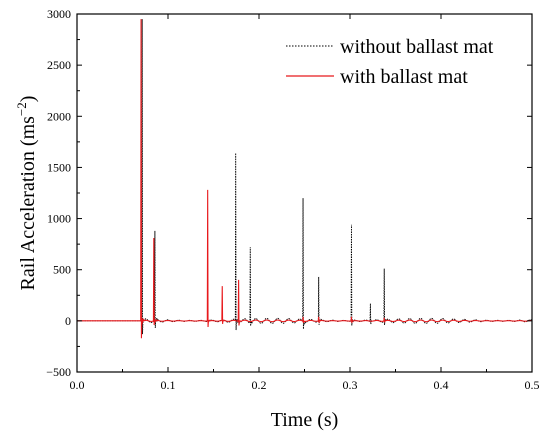 The width and height of the screenshot is (550, 440). What do you see at coordinates (58, 372) in the screenshot?
I see `y-tick-label: −500` at bounding box center [58, 372].